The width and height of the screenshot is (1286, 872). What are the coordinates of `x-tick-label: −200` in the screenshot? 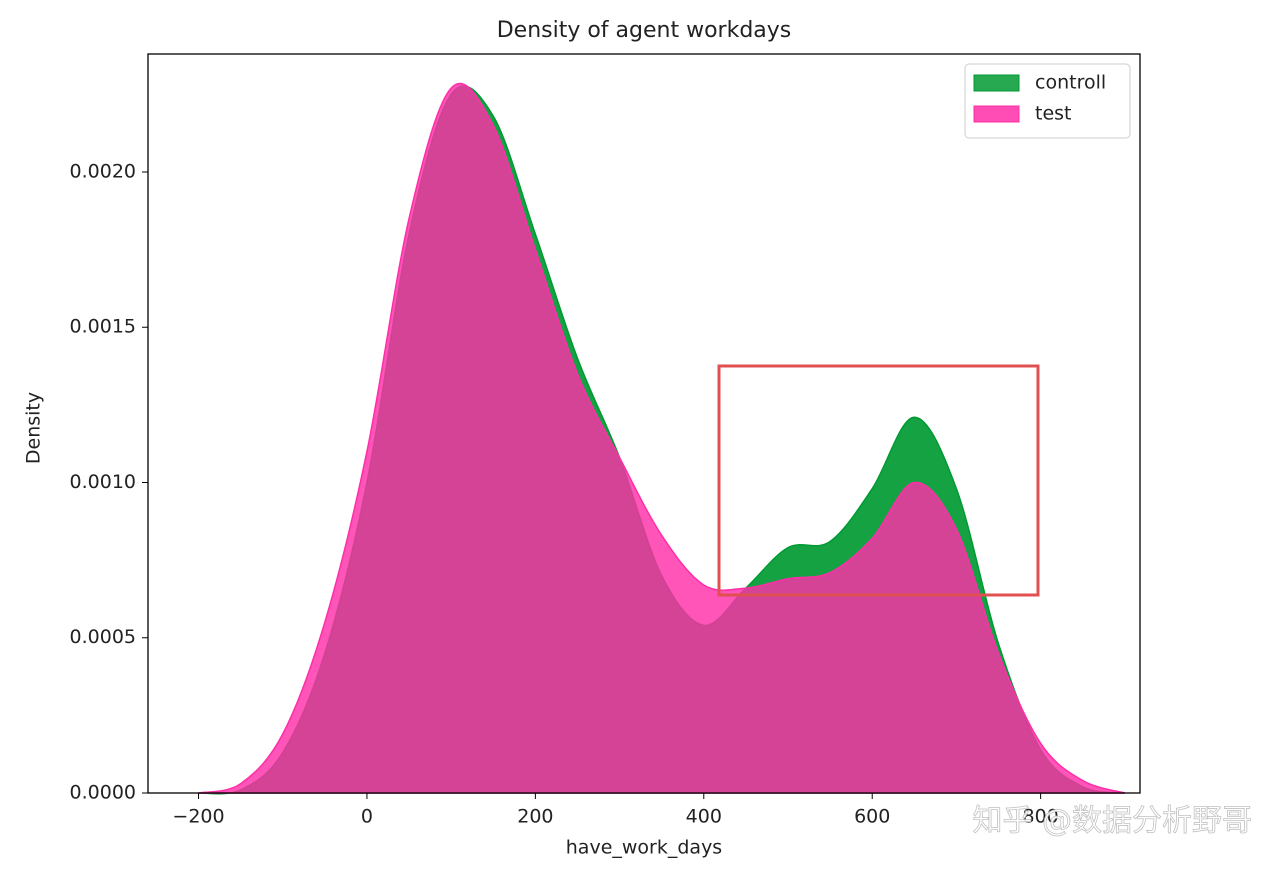 It's located at (198, 817).